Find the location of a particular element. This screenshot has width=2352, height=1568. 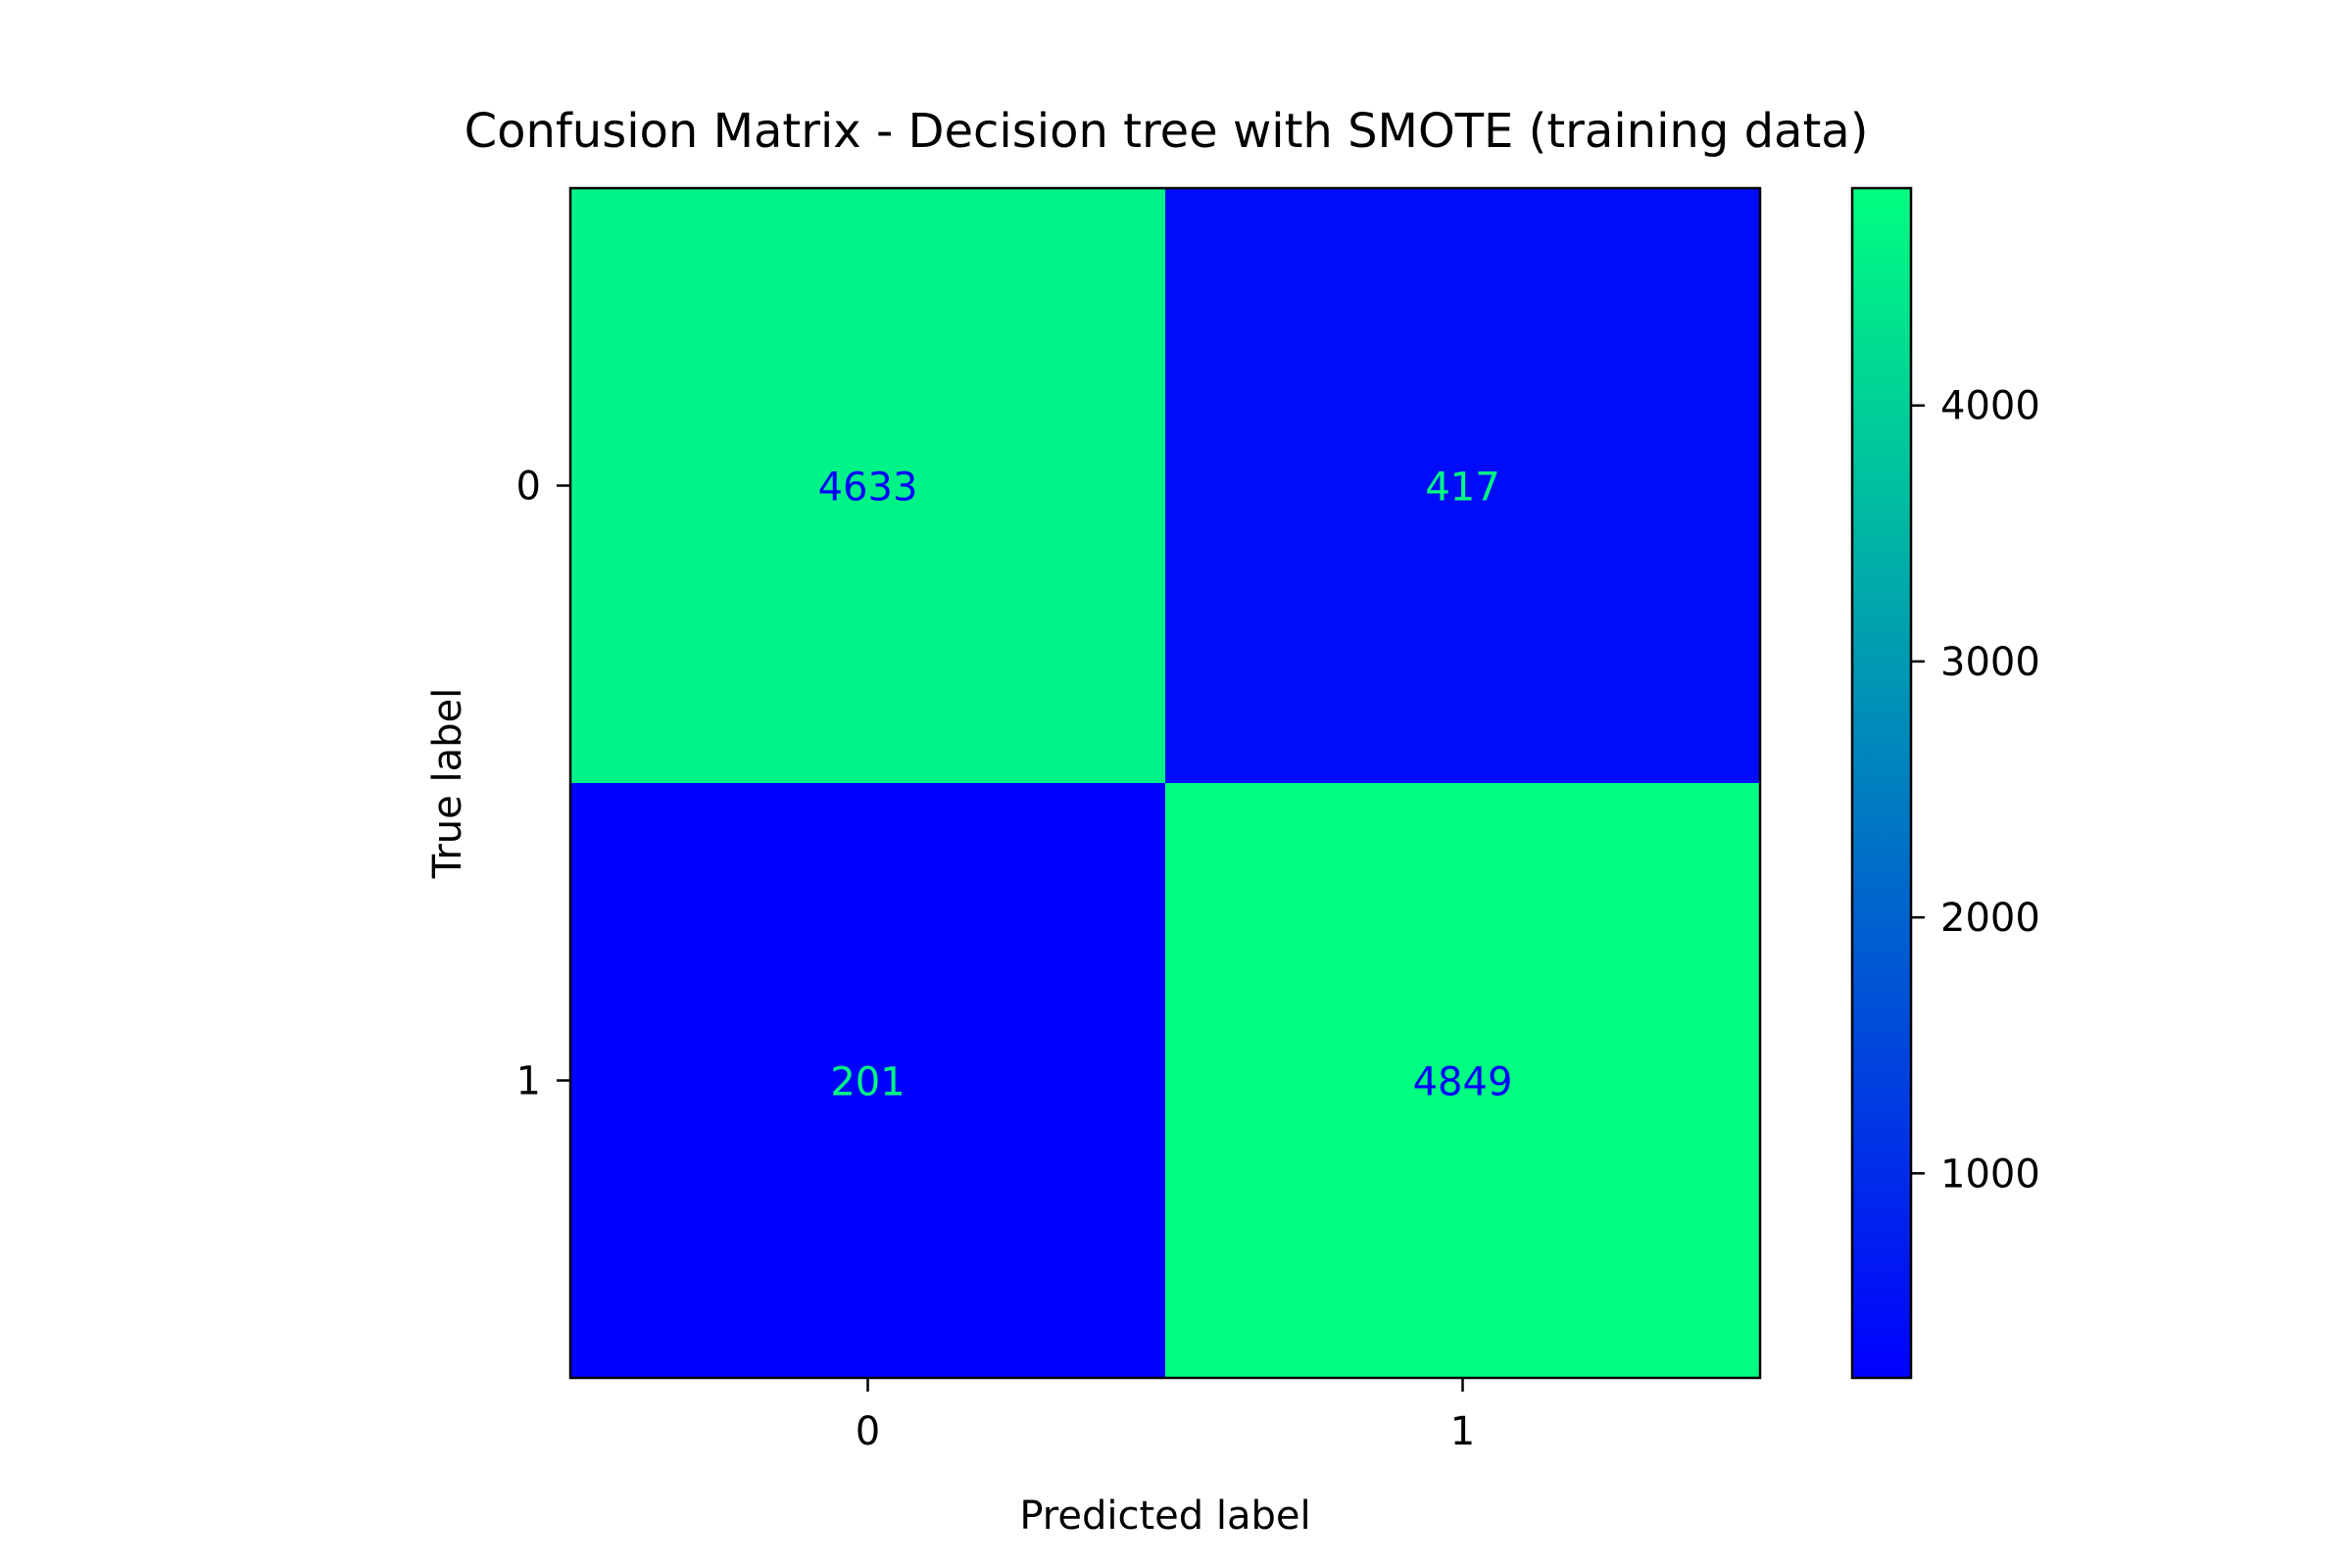

x-tick-label: 0 is located at coordinates (868, 1431).